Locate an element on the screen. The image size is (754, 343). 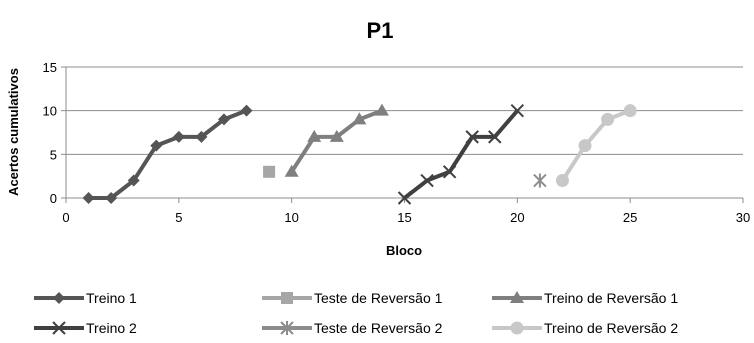
legend-item: Treino de Reversão 2 is located at coordinates (585, 328).